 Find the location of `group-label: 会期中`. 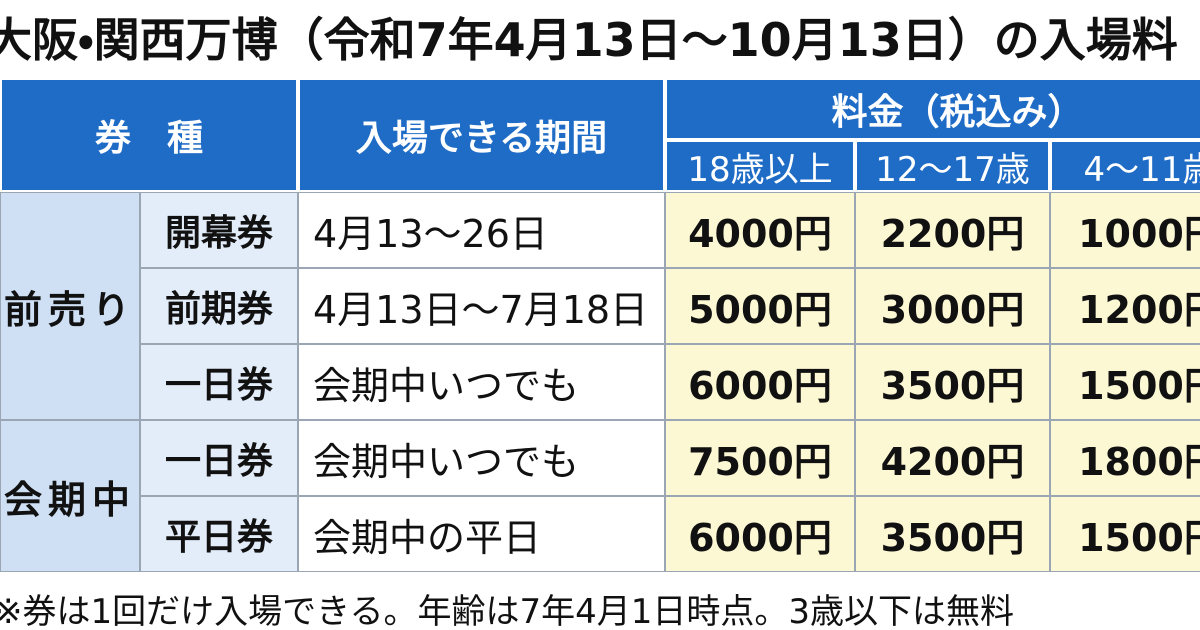

group-label: 会期中 is located at coordinates (70, 496).